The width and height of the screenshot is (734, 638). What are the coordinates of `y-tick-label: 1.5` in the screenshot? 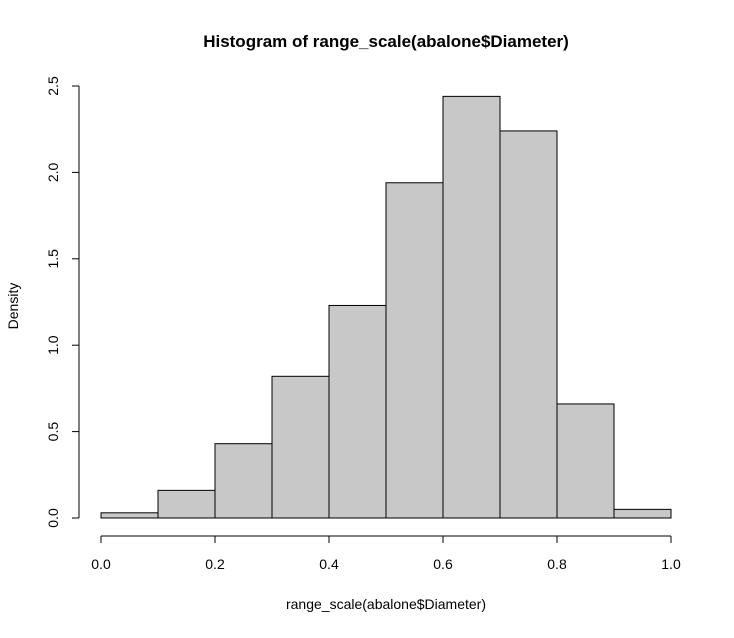 It's located at (53, 259).